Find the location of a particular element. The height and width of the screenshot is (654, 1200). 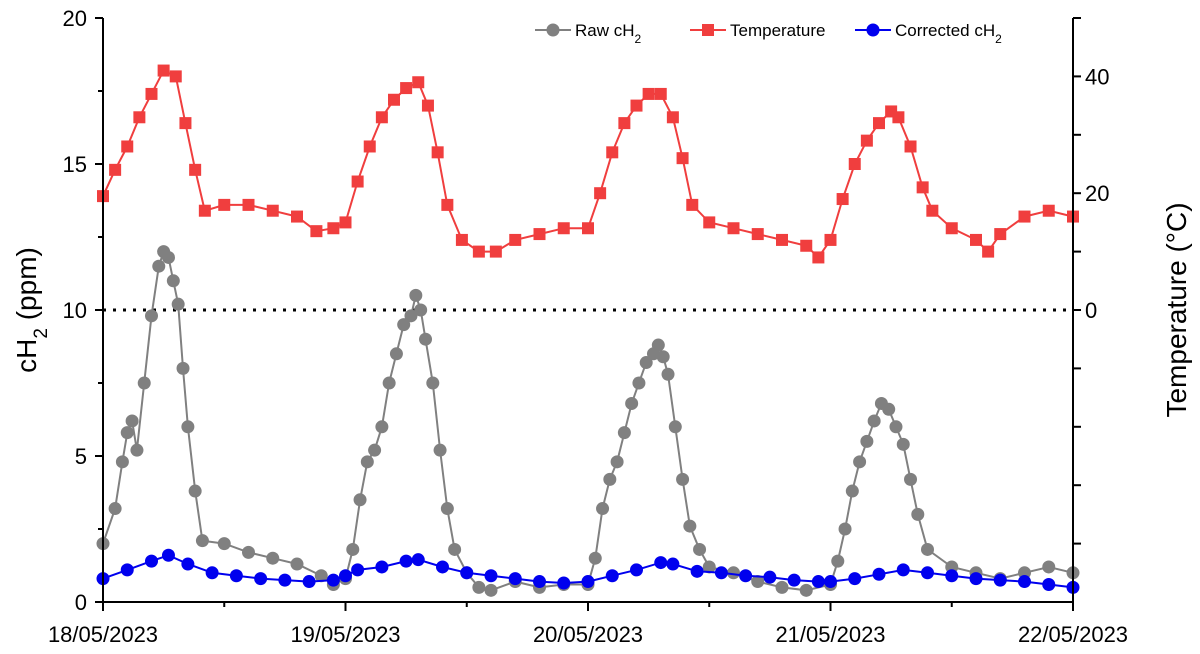

legend-label: Corrected cH2 is located at coordinates (948, 33).